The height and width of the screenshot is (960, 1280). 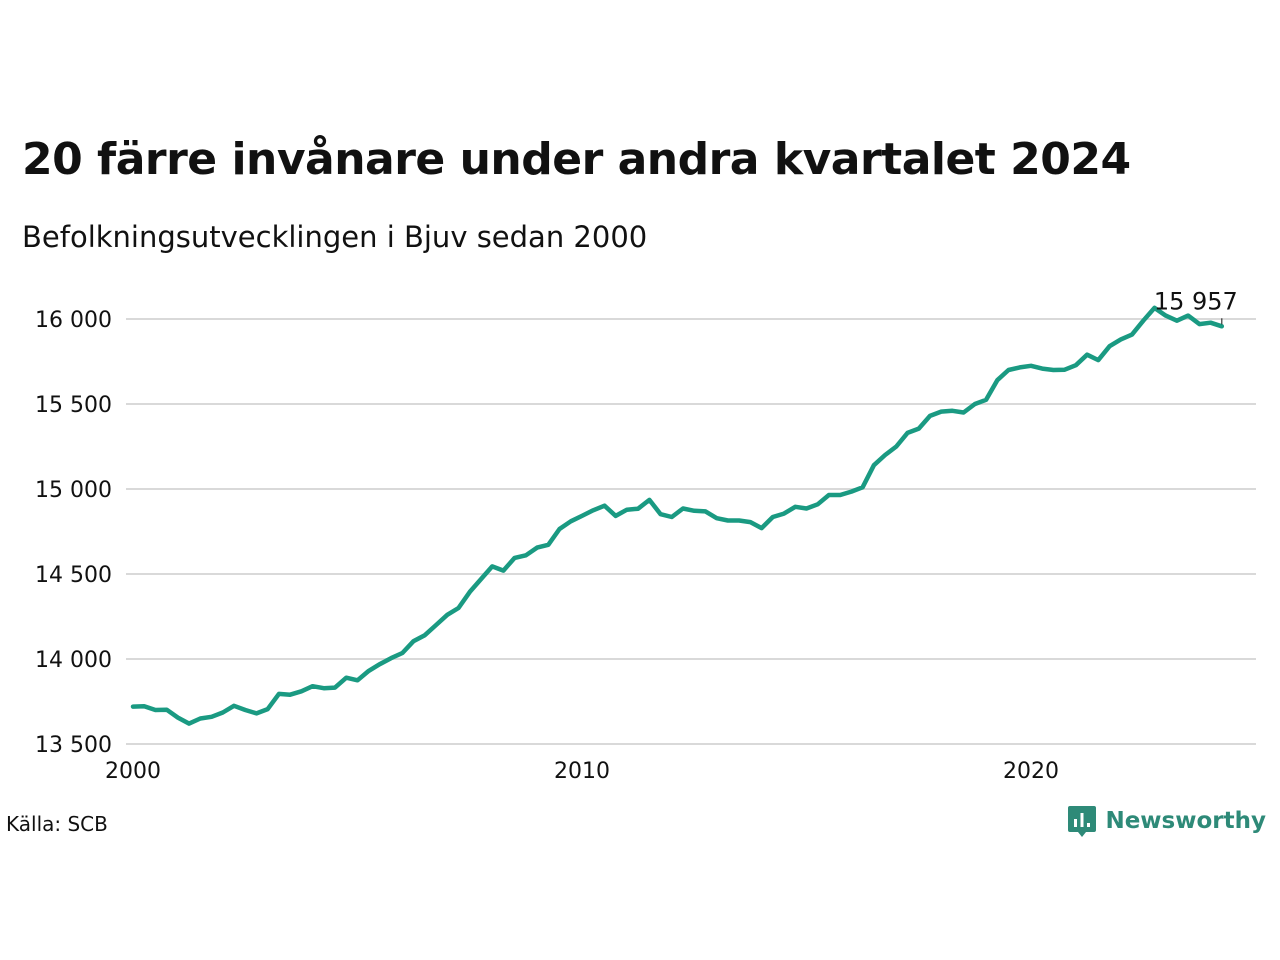 I want to click on x-tick-label: 2020, so click(x=1031, y=771).